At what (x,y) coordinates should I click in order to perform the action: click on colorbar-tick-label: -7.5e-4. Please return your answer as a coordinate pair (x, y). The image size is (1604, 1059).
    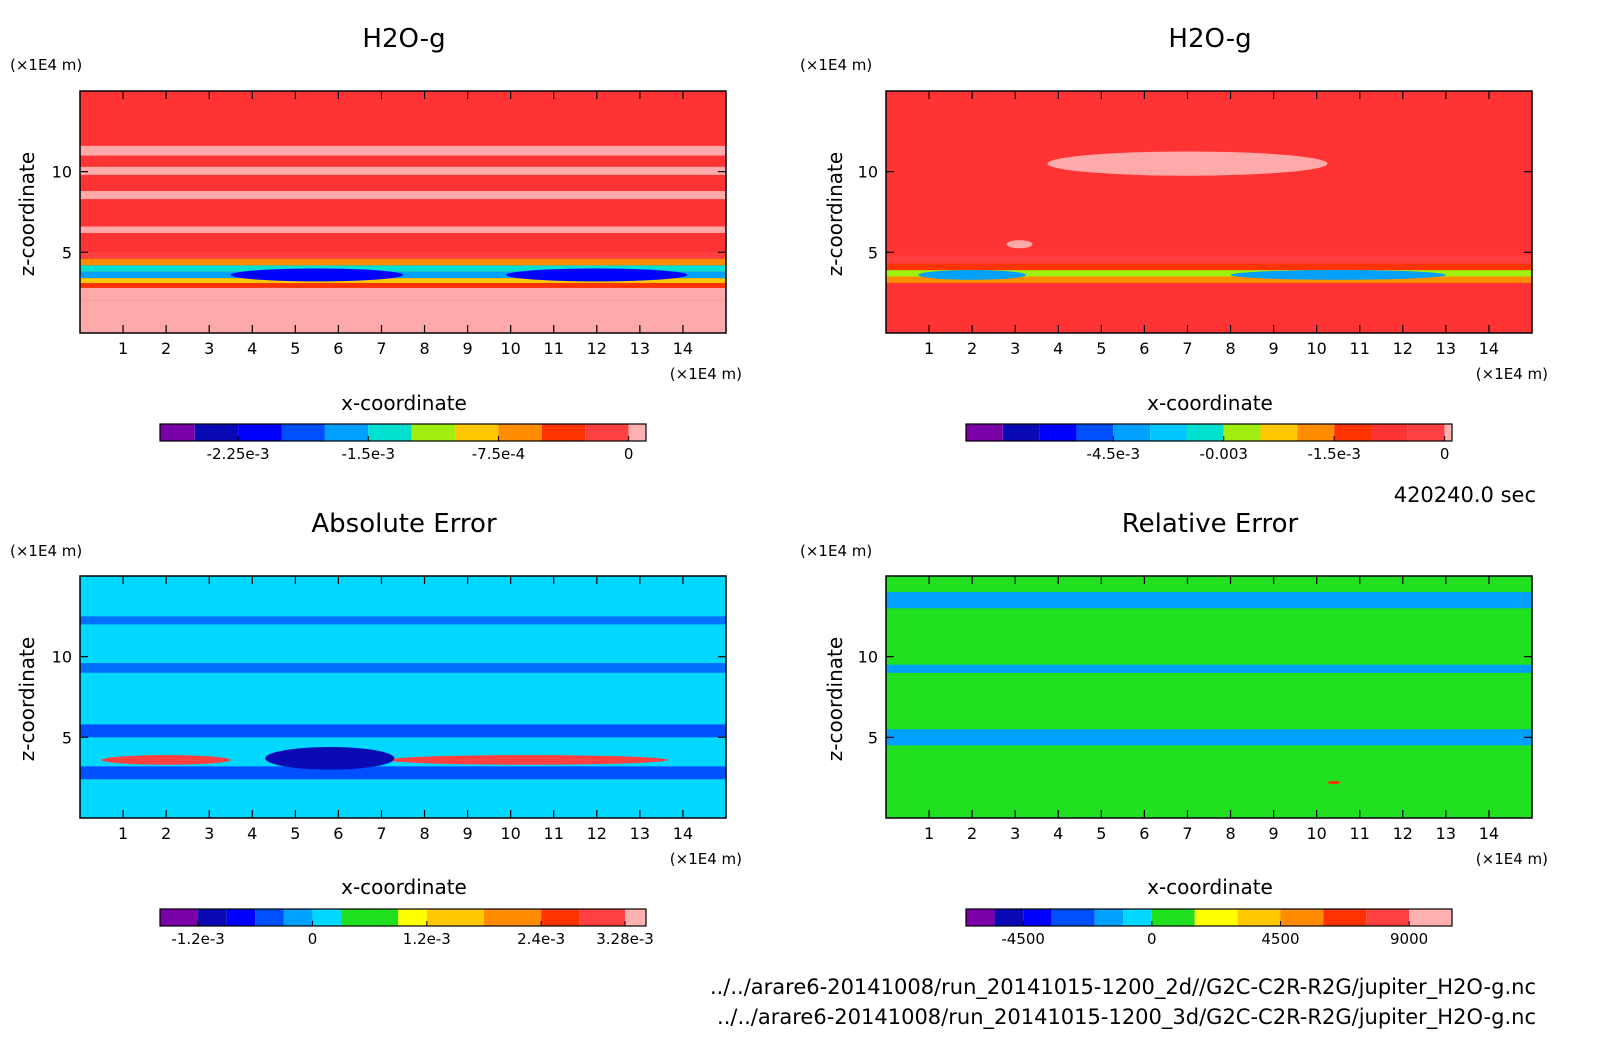
    Looking at the image, I should click on (498, 454).